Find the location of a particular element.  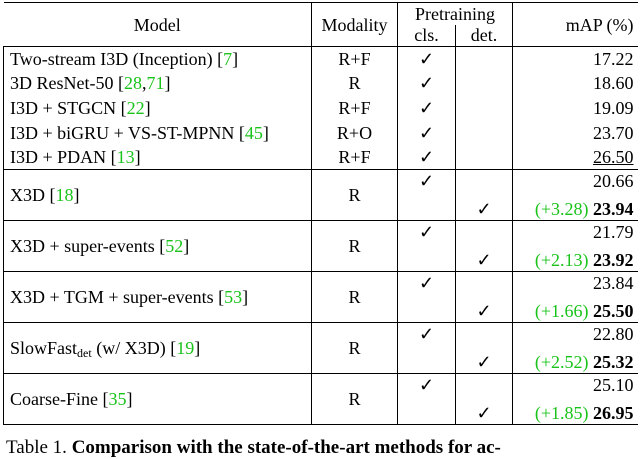

model-cell: SlowFastdet (w/ X3D) [19] is located at coordinates (157, 348).